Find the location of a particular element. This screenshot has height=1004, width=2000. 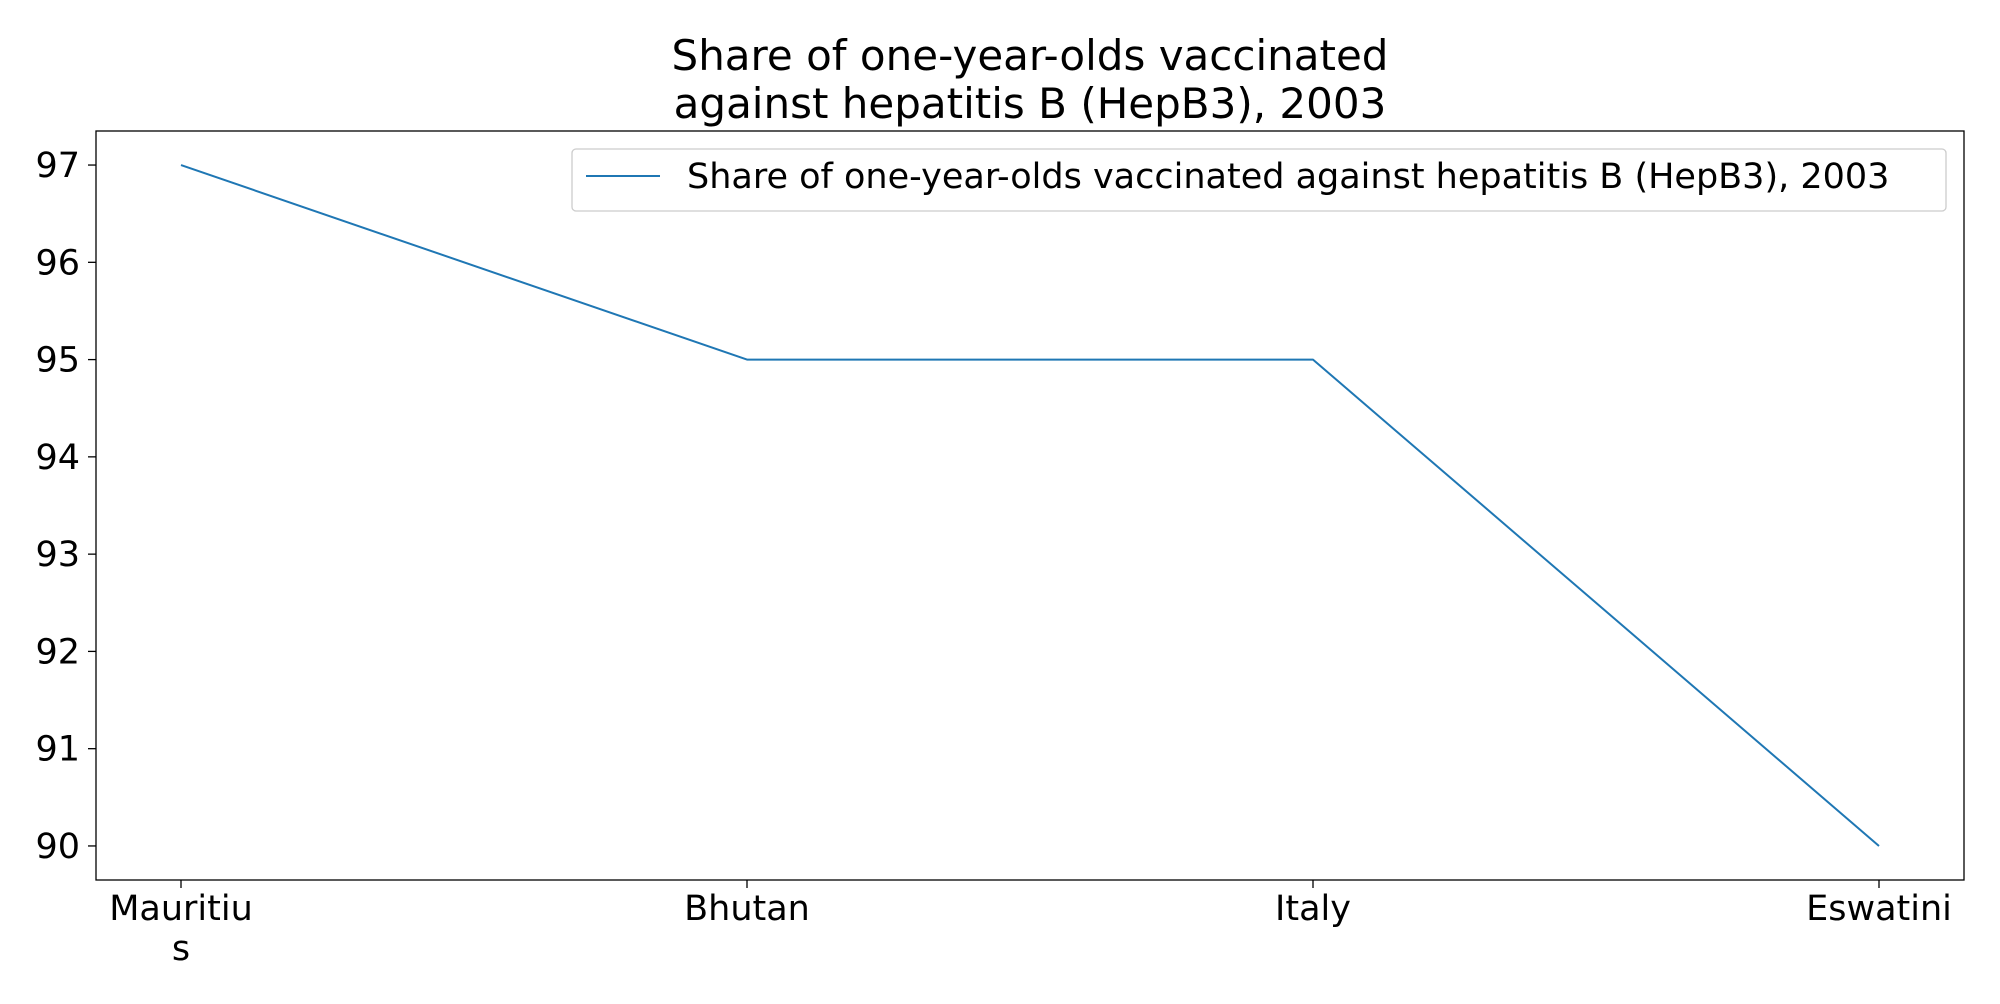

x-tick-label: s is located at coordinates (181, 949).